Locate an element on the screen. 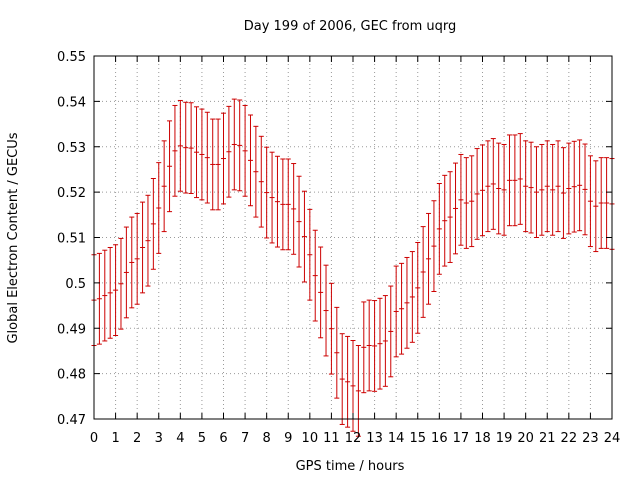 This screenshot has width=640, height=480. y-tick-label: 0.53 is located at coordinates (71, 148).